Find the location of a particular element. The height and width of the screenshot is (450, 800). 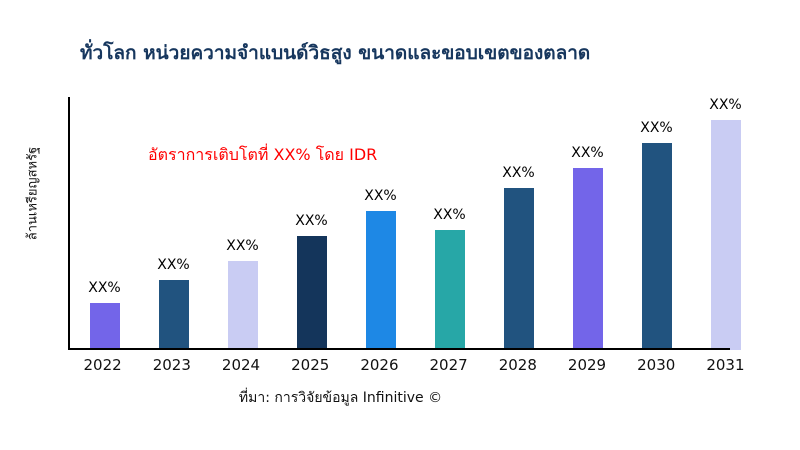

x-tick-2025: 2025 is located at coordinates (310, 365).